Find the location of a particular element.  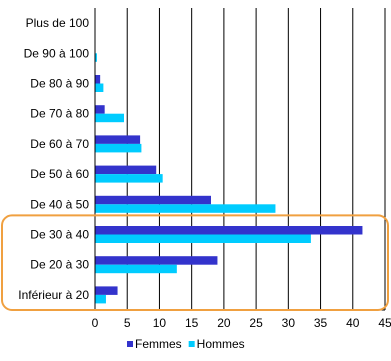

category-label: De 30 à 40 is located at coordinates (59, 235).